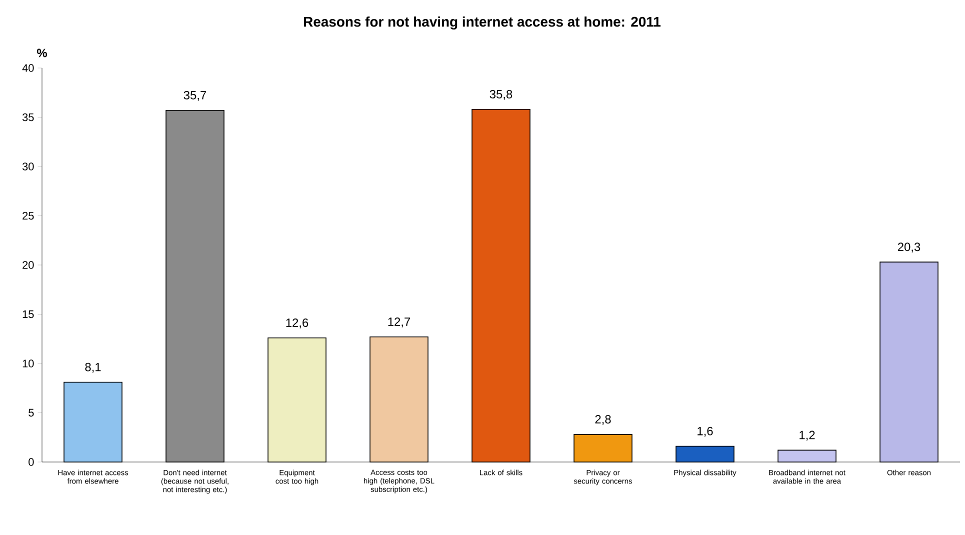 Image resolution: width=965 pixels, height=535 pixels. Describe the element at coordinates (28, 314) in the screenshot. I see `y-tick-label: 15` at that location.